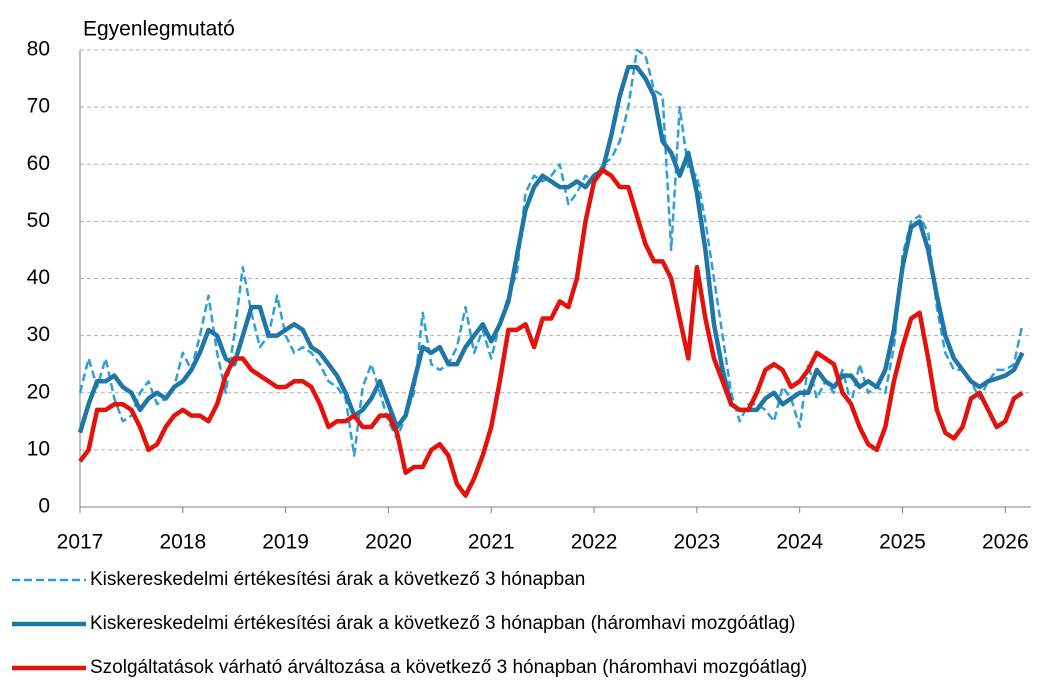 The width and height of the screenshot is (1046, 691). I want to click on y-tick-label: 20, so click(38, 391).